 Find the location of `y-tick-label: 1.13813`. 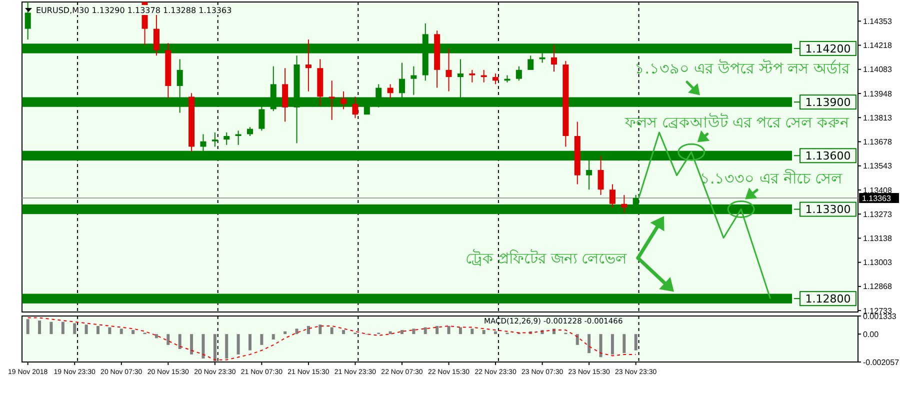

y-tick-label: 1.13813 is located at coordinates (877, 117).